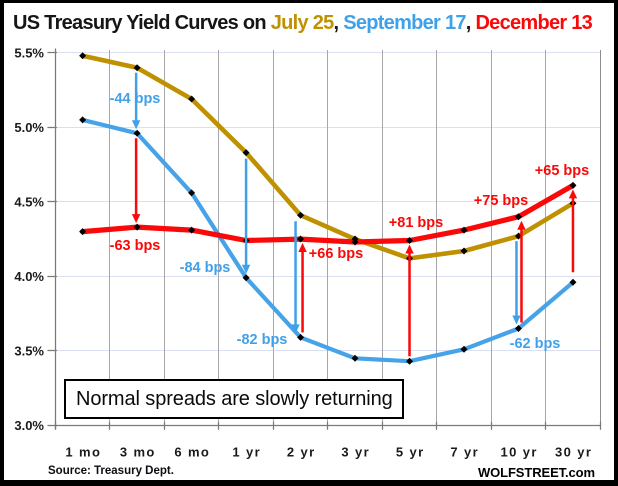 This screenshot has width=618, height=486. Describe the element at coordinates (83, 120) in the screenshot. I see `marker-september-17-1-mo` at that location.